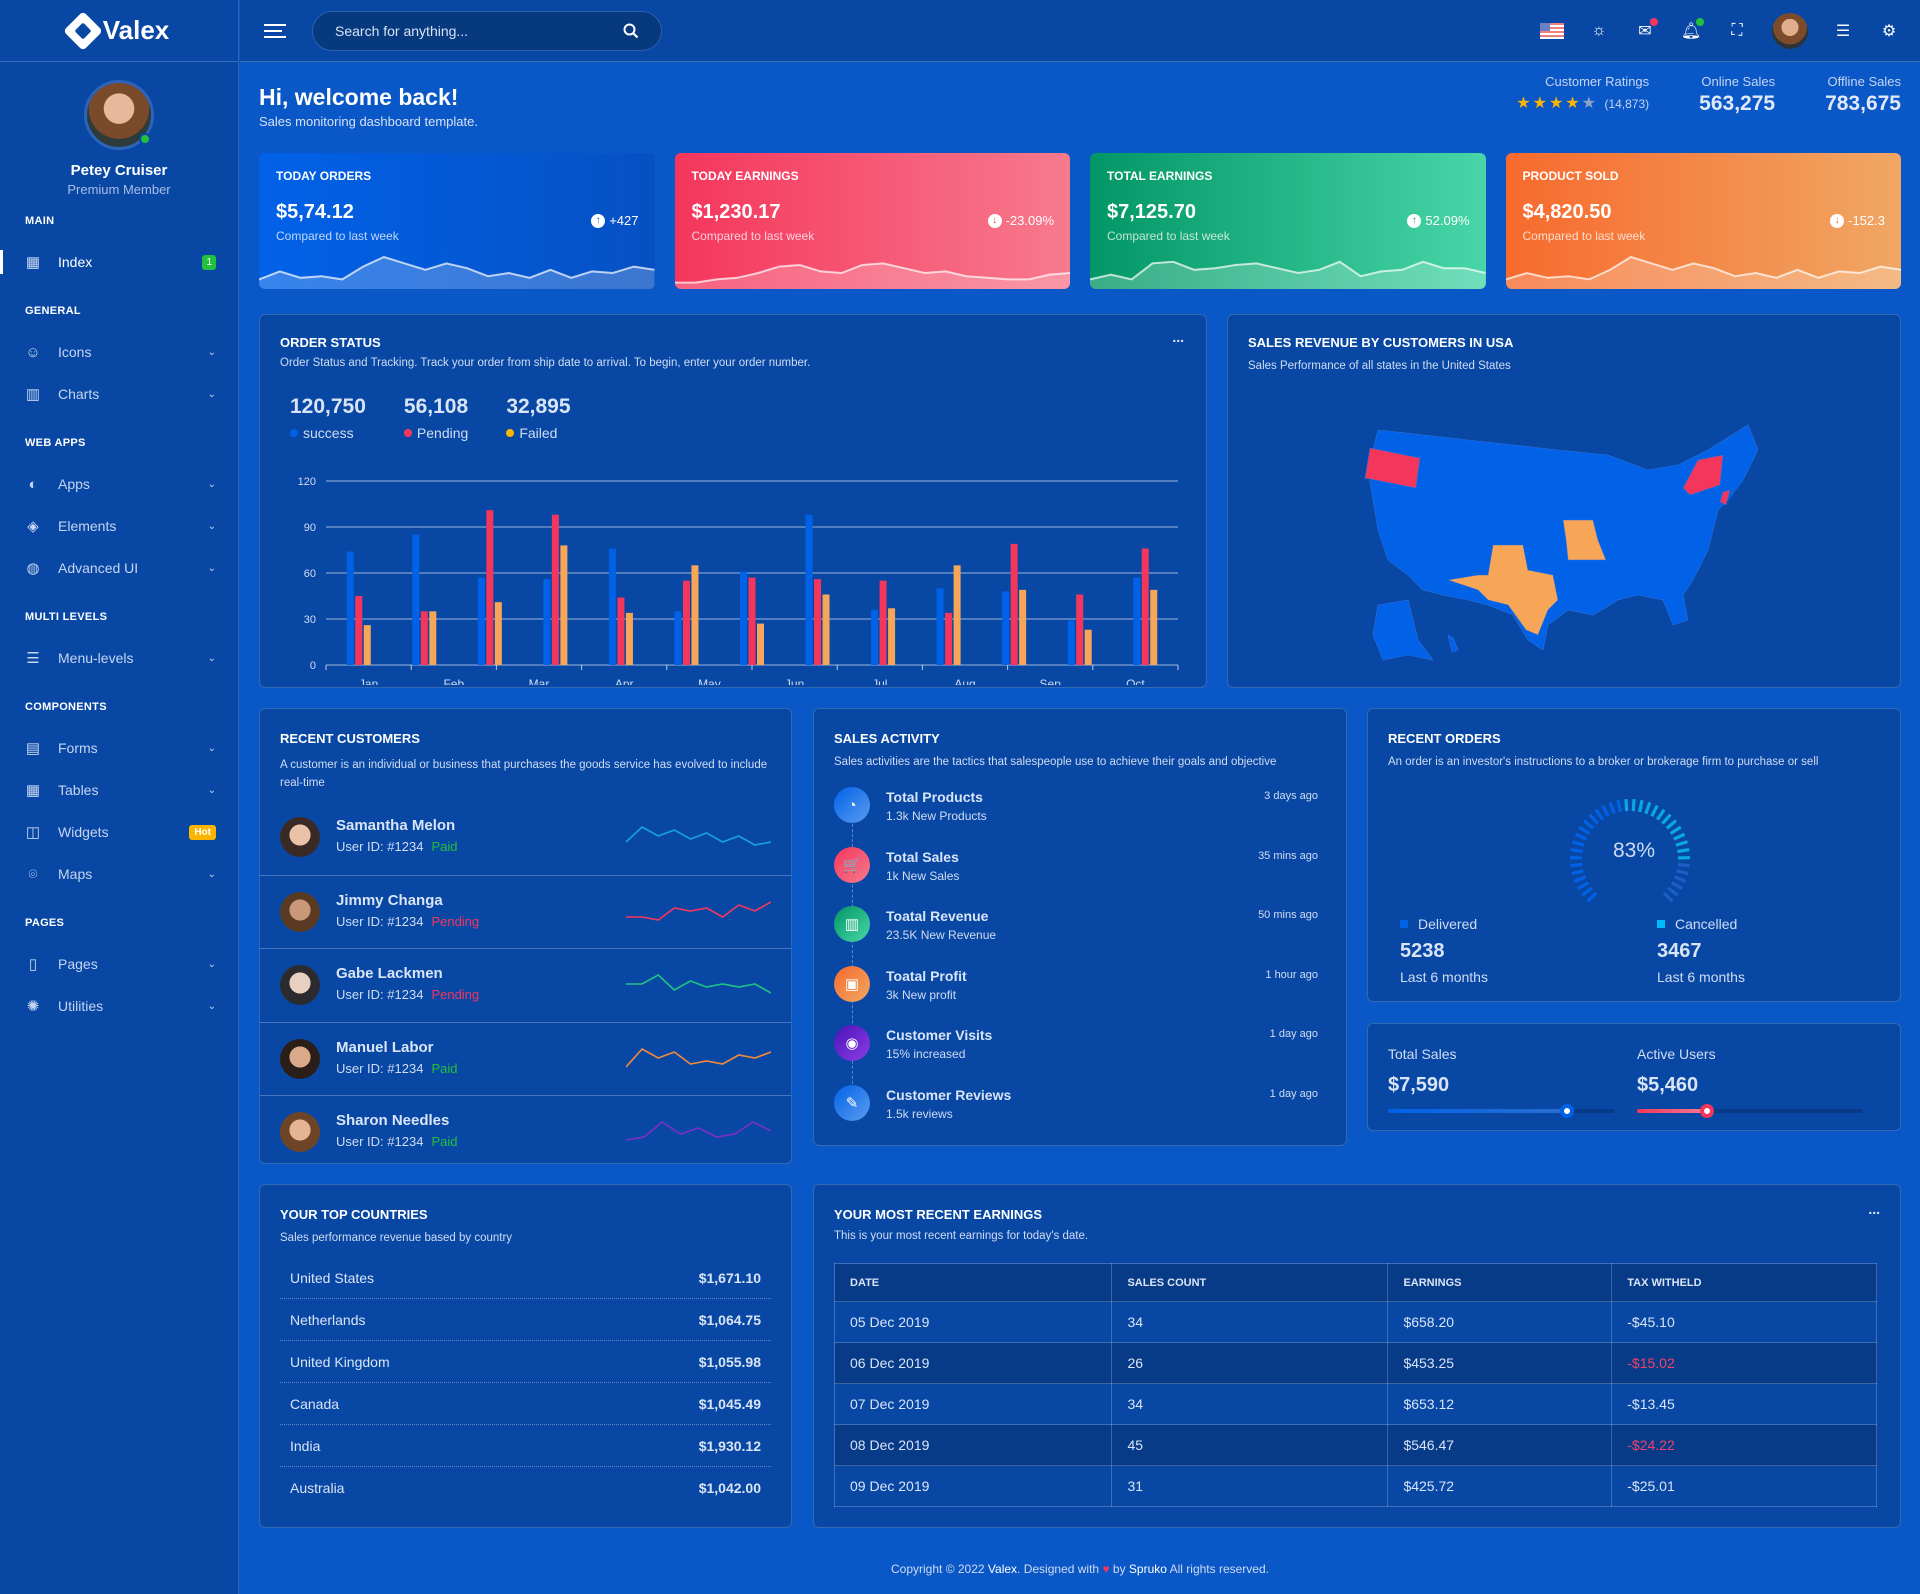 The image size is (1920, 1594). Describe the element at coordinates (1080, 1055) in the screenshot. I see `activity-item: ◉ Customer Visits 15% increased 1 day ago` at that location.